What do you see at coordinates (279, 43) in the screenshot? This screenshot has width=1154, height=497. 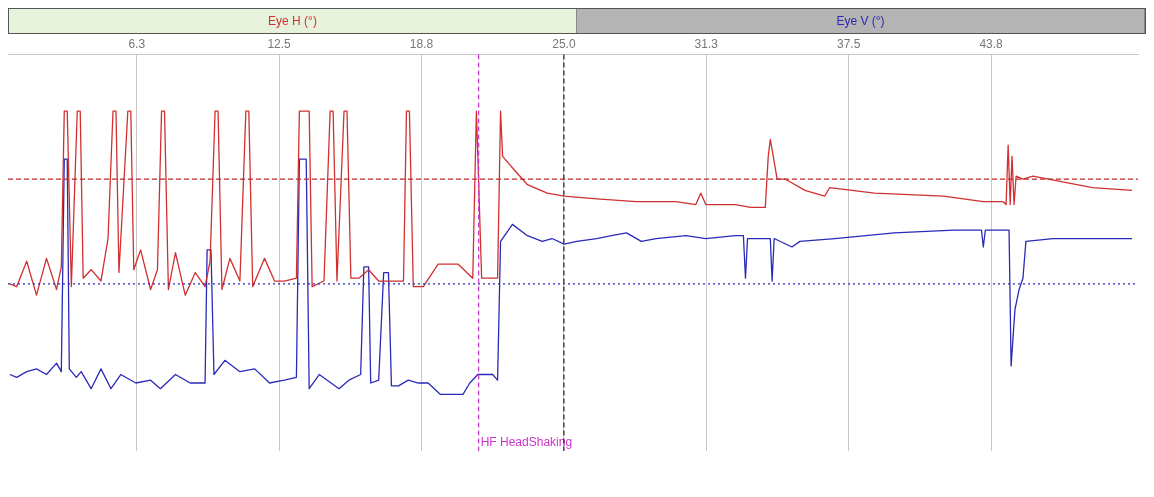 I see `x-tick-label: 12.5` at bounding box center [279, 43].